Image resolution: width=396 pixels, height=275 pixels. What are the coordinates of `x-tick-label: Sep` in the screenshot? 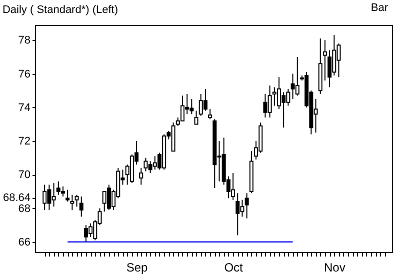 It's located at (137, 267).